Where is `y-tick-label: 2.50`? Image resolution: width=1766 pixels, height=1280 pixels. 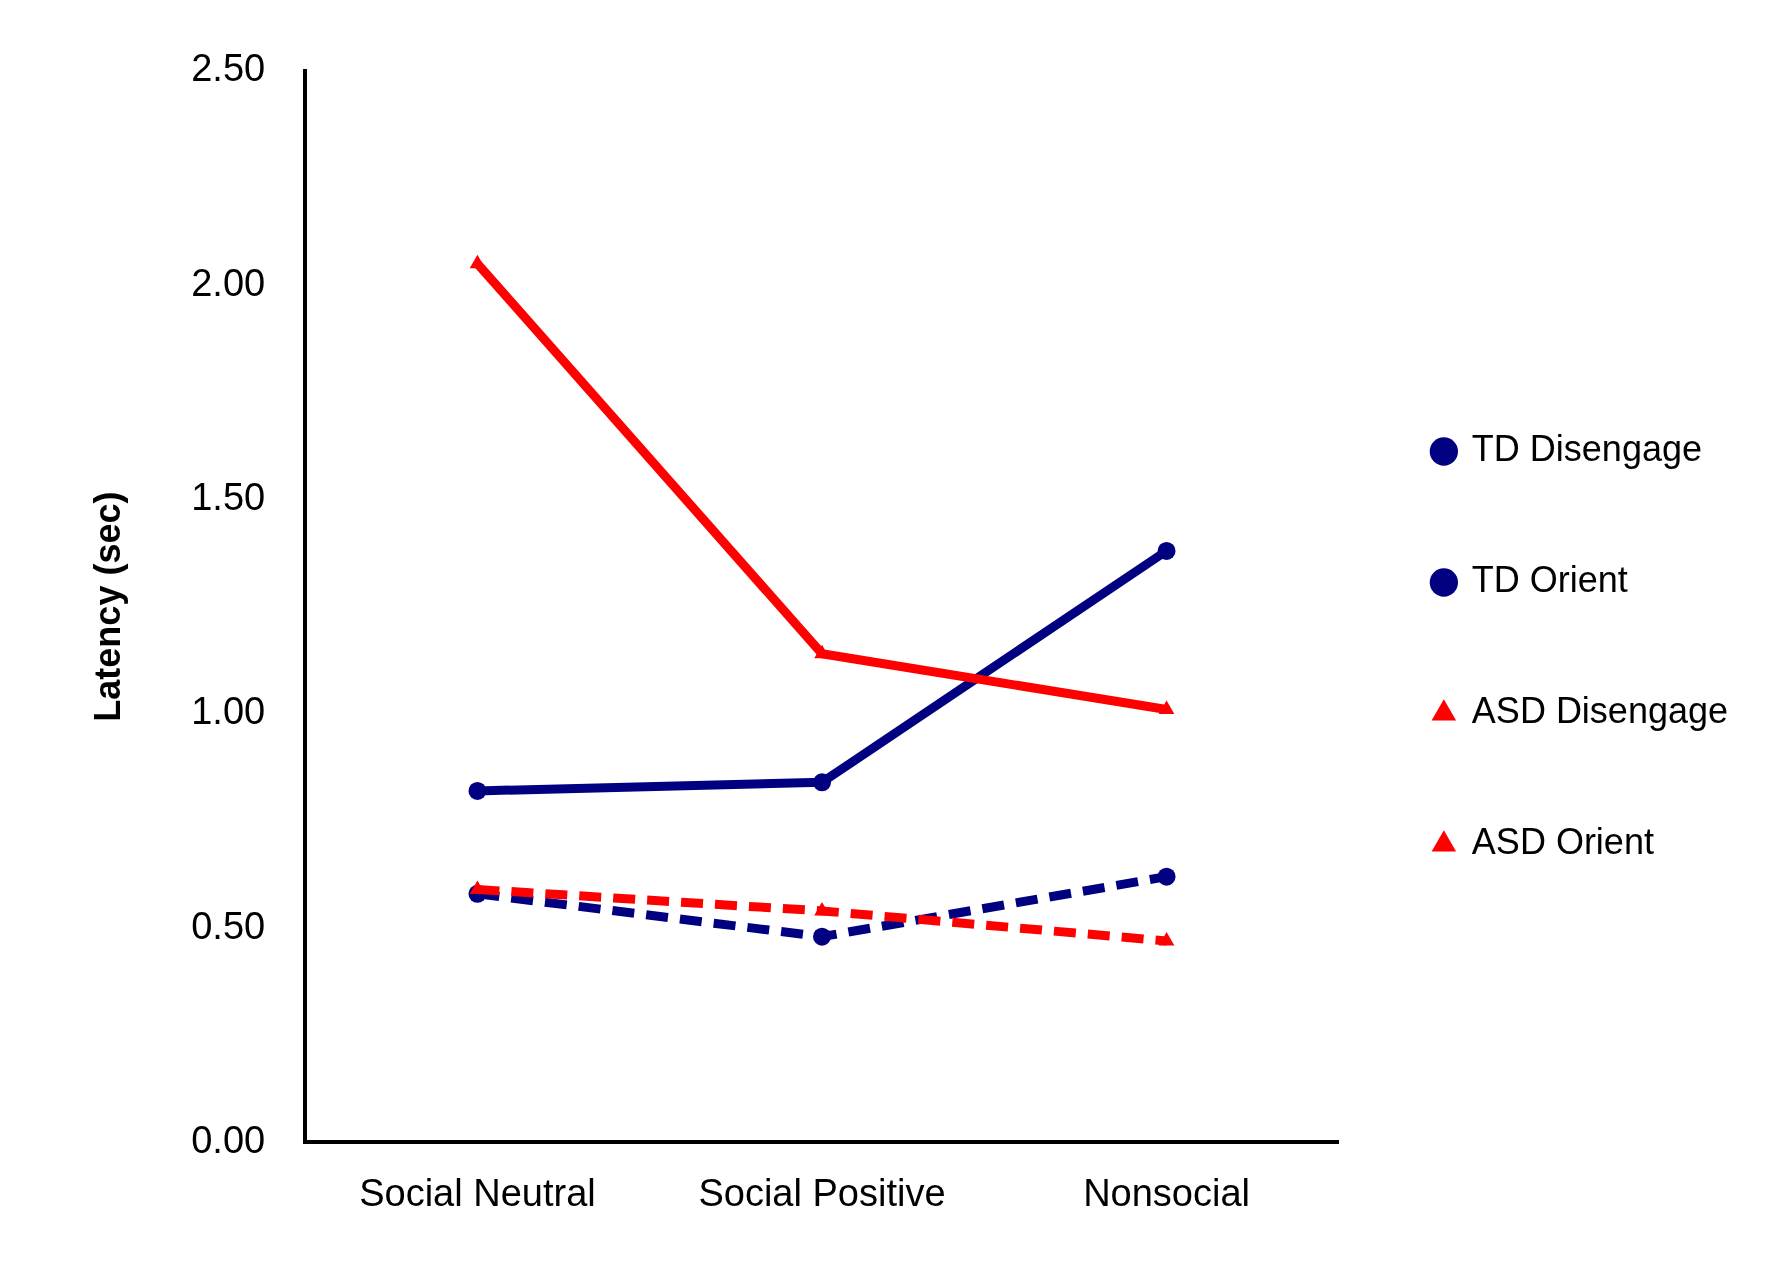
y-tick-label: 2.50 is located at coordinates (228, 68).